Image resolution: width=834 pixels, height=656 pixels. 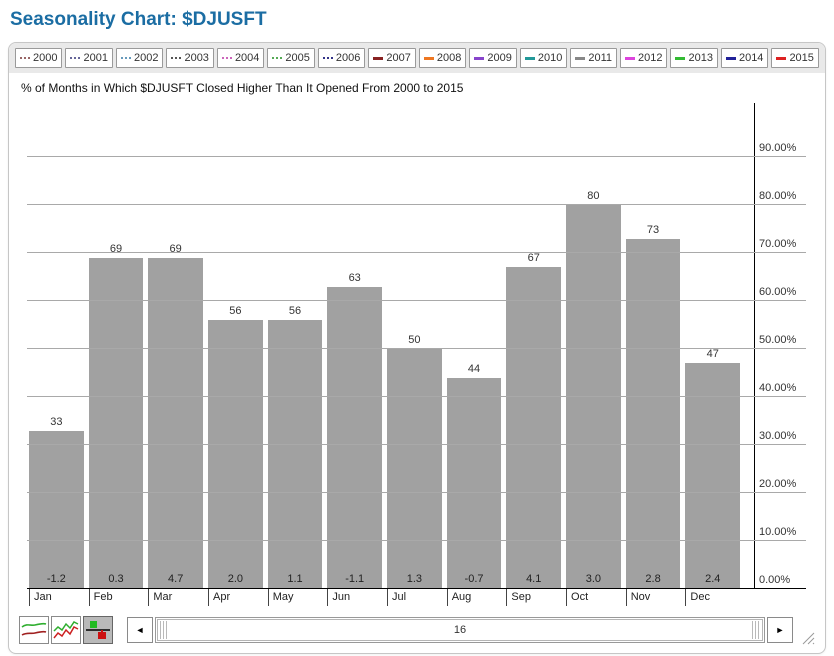 What do you see at coordinates (807, 637) in the screenshot?
I see `resize-grip-icon` at bounding box center [807, 637].